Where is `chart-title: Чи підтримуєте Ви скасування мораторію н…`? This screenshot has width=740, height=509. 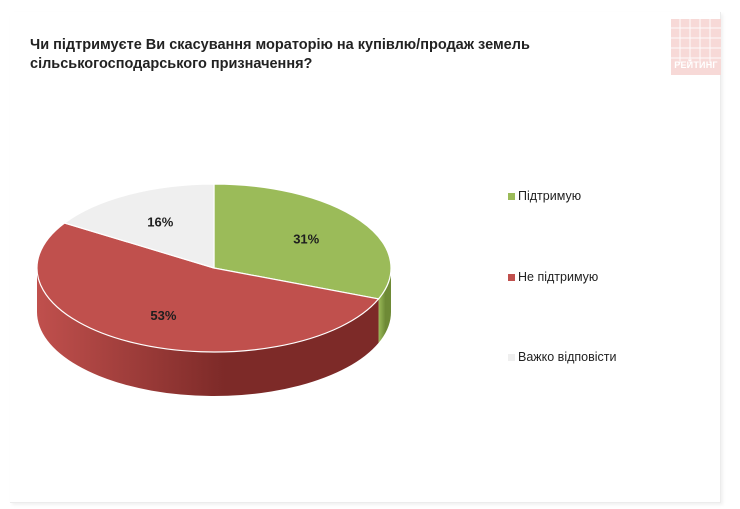
chart-title: Чи підтримуєте Ви скасування мораторію н… is located at coordinates (310, 55).